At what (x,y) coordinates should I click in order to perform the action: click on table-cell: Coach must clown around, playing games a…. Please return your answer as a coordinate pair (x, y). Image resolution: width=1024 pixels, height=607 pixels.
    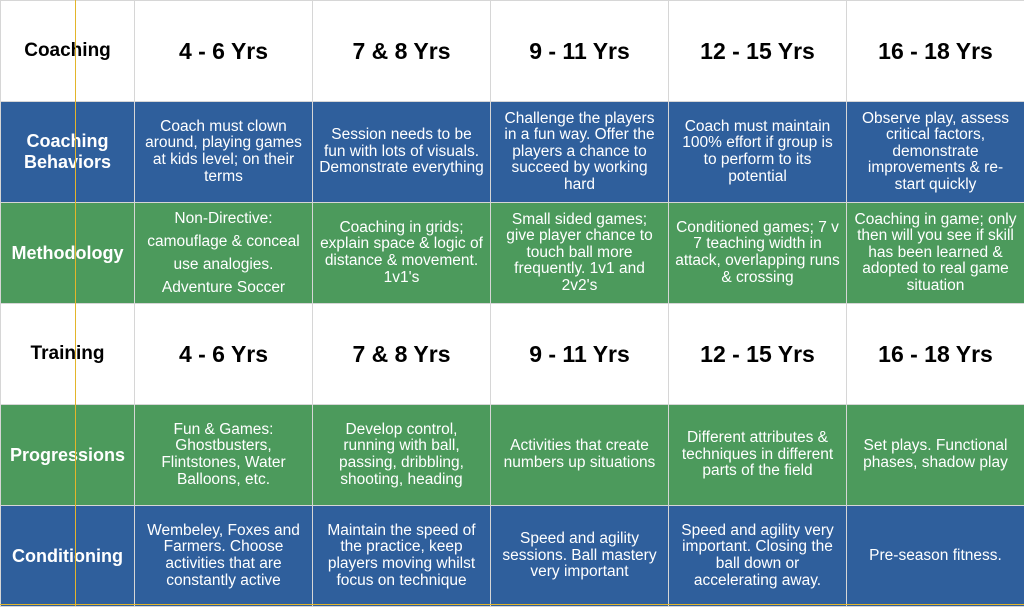
    Looking at the image, I should click on (224, 152).